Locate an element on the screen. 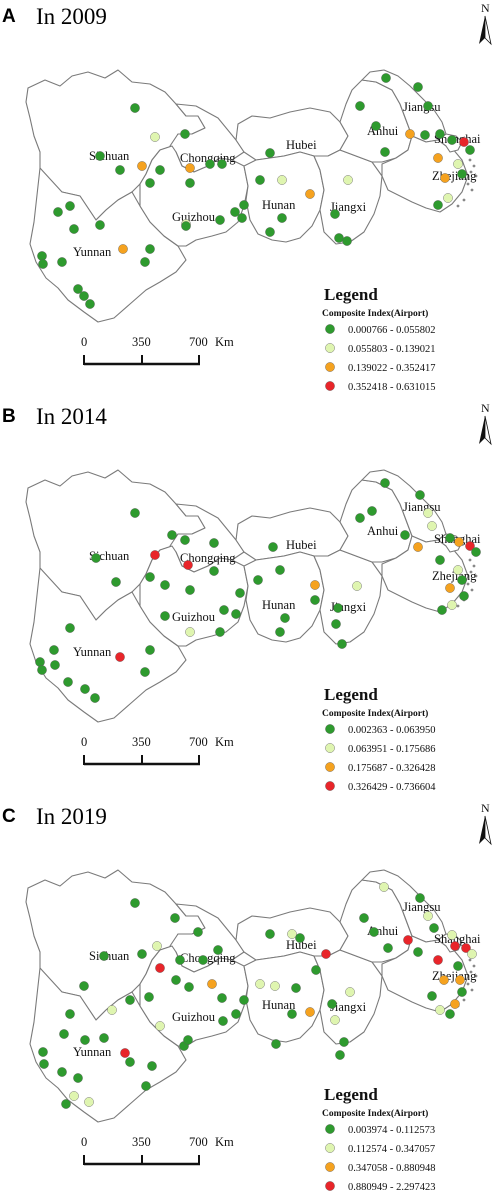 Image resolution: width=498 pixels, height=1200 pixels. legend-class-label: 0.002363 - 0.063950 is located at coordinates (392, 730).